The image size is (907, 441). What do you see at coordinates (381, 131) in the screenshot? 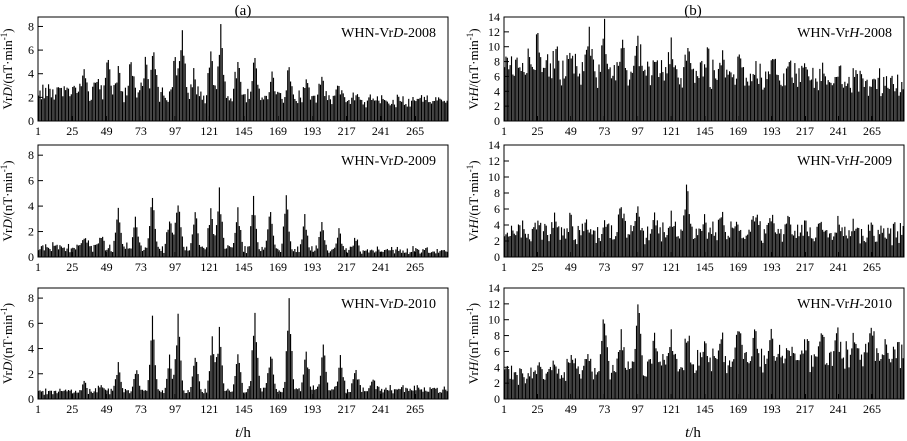
I see `x-tick-label: 241` at bounding box center [381, 131].